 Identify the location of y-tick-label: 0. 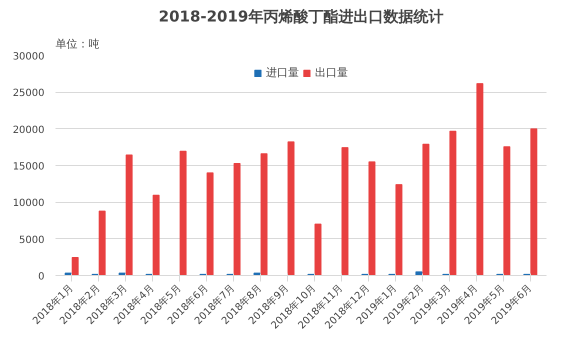
(41, 277).